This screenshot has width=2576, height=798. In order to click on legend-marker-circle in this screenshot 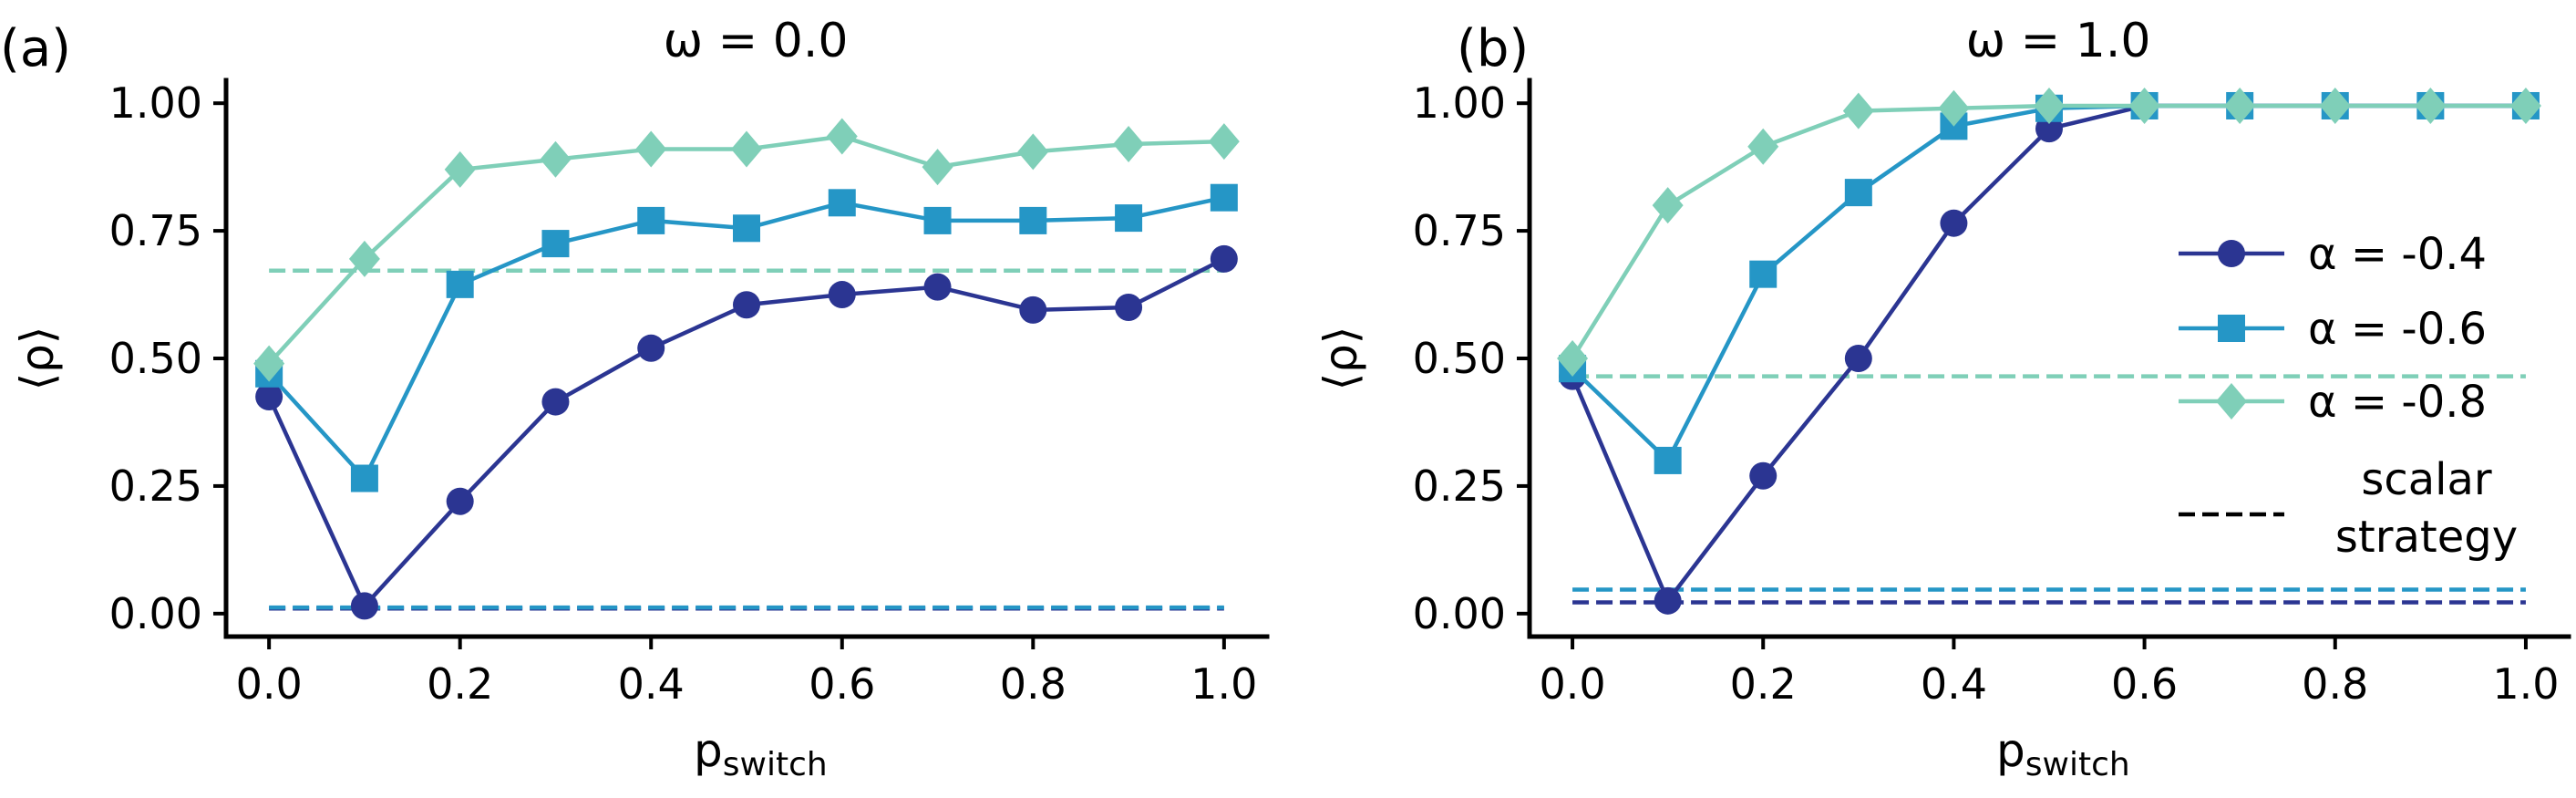, I will do `click(2231, 254)`.